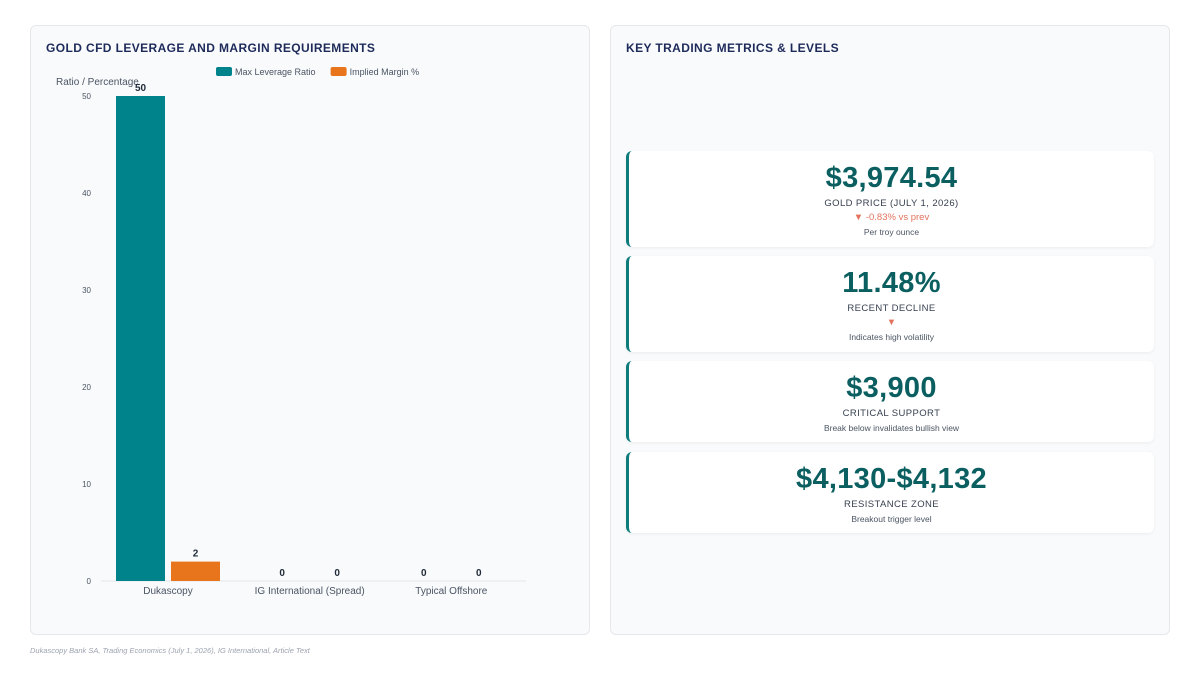 This screenshot has width=1200, height=675. Describe the element at coordinates (167, 591) in the screenshot. I see `x-tick-label: Dukascopy` at that location.